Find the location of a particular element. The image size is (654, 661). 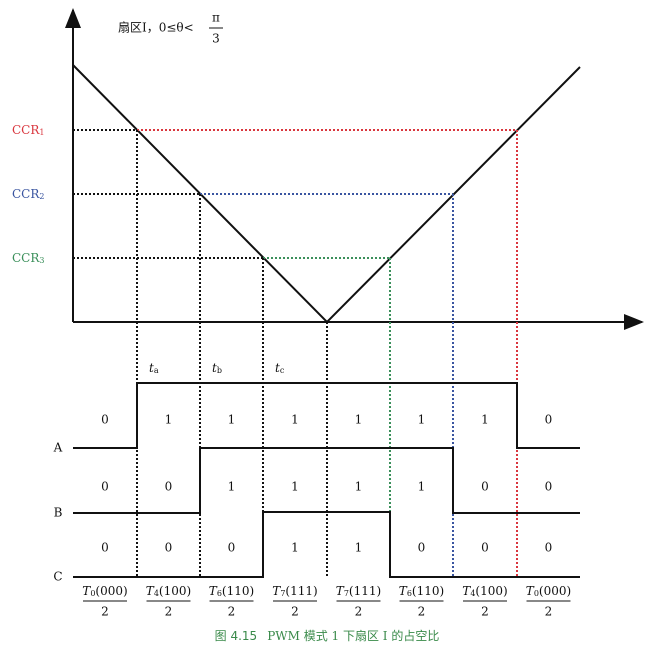

sector-label: 扇区I，0≤θ< is located at coordinates (156, 27).